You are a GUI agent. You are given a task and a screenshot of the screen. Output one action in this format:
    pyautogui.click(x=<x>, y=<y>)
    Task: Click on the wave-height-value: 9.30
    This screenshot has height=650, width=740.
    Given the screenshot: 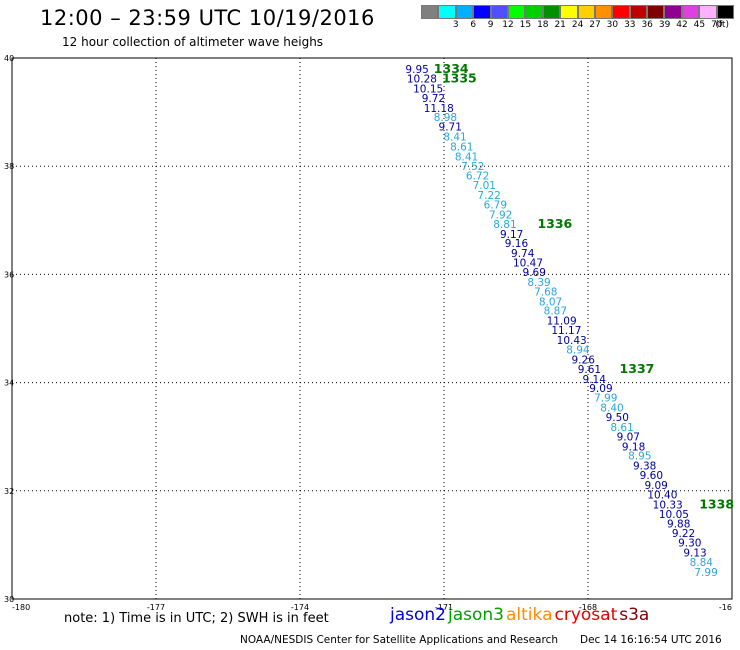 What is the action you would take?
    pyautogui.click(x=689, y=544)
    